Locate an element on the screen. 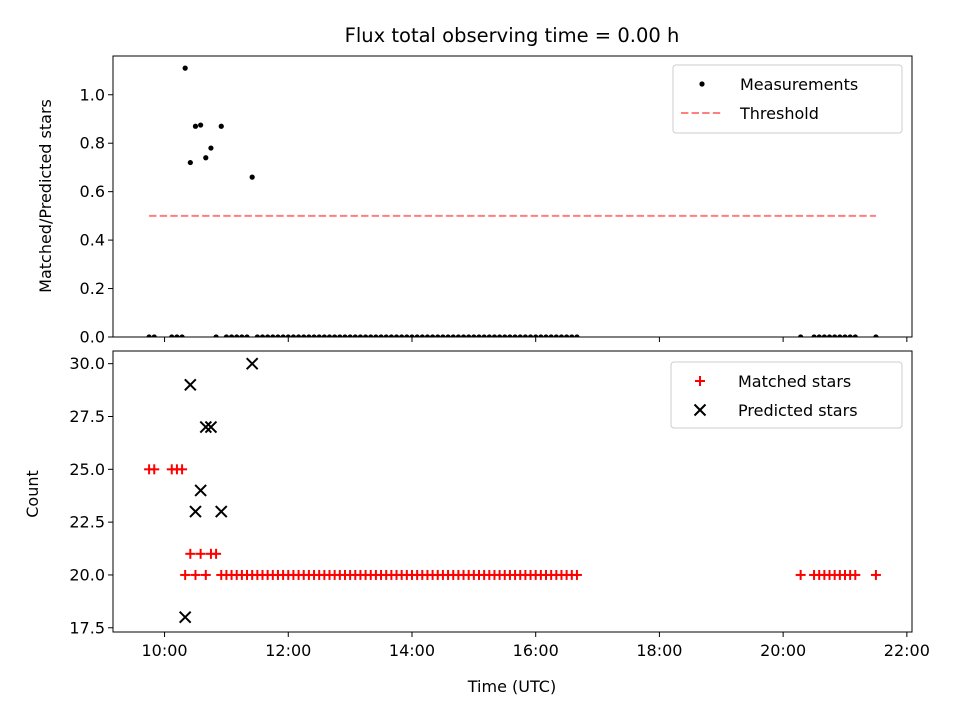 This screenshot has width=960, height=720. y-tick-label: 22.5 is located at coordinates (87, 522).